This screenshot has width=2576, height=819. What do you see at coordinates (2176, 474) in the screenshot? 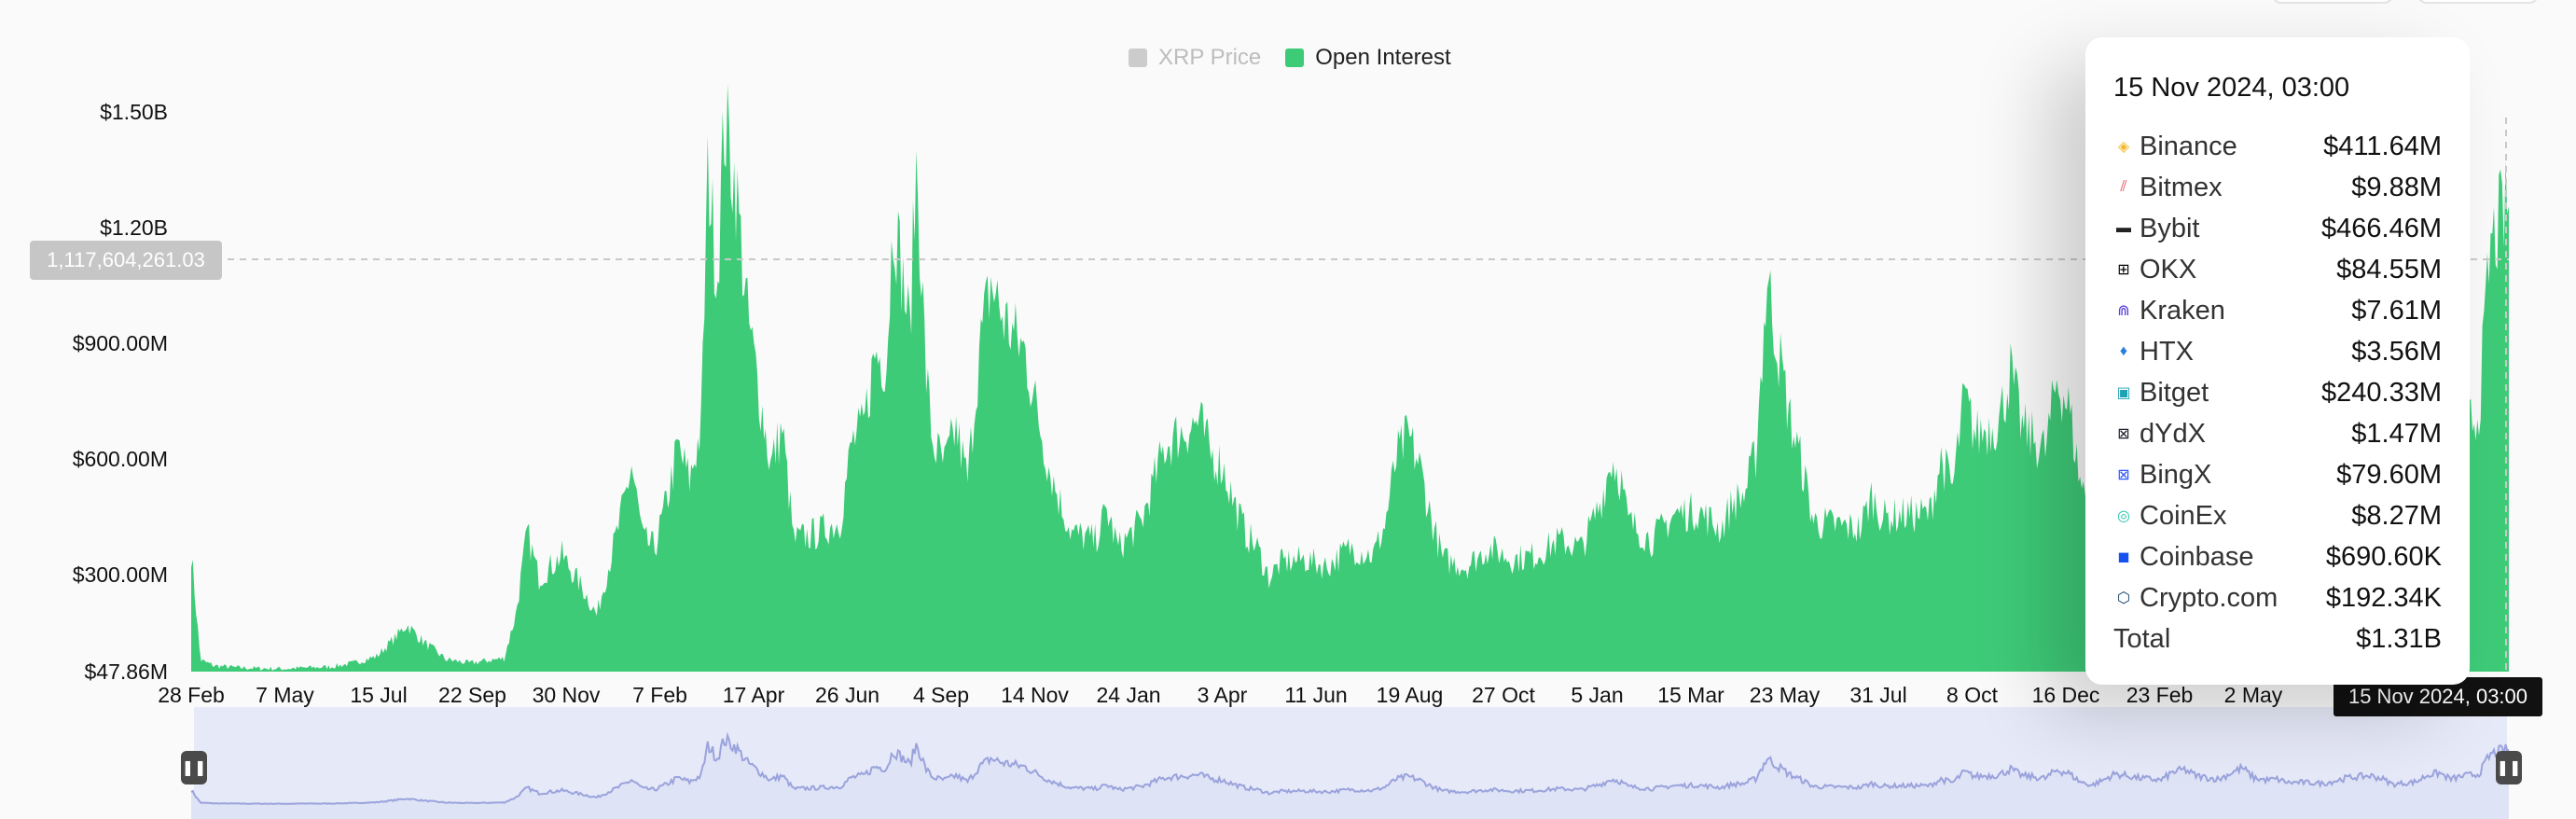
I see `tooltip-exchange-name: BingX` at bounding box center [2176, 474].